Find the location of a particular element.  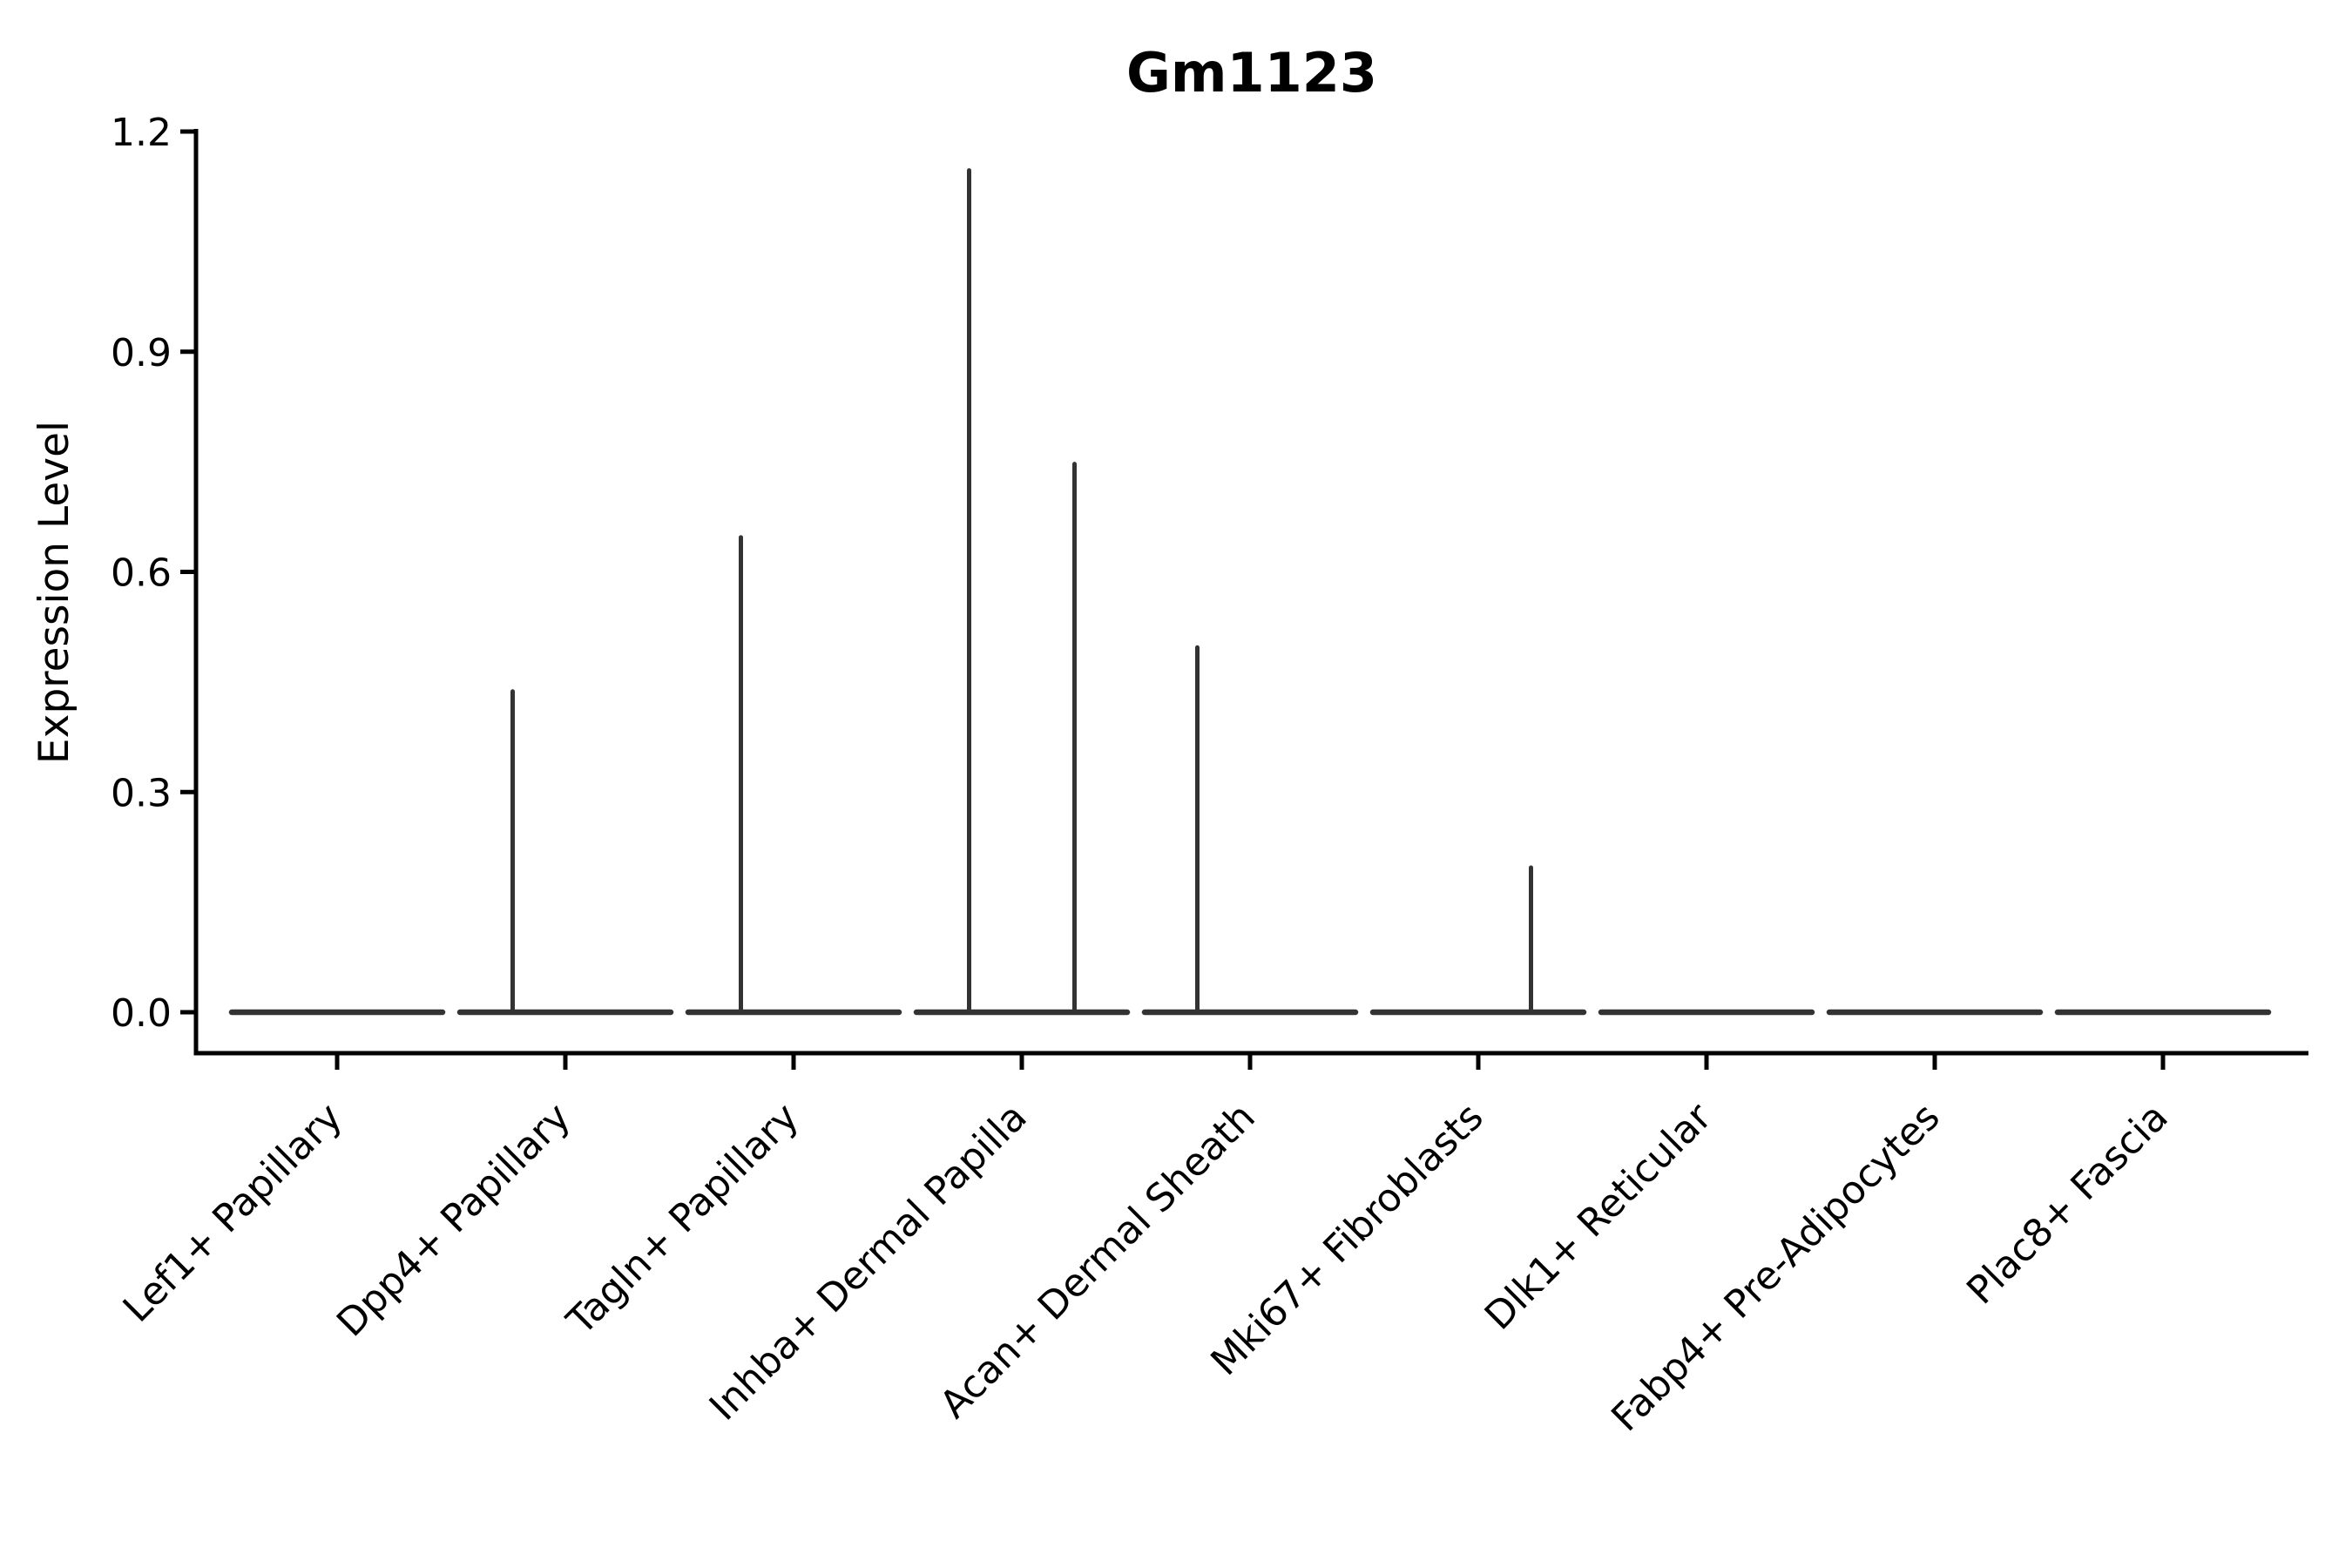

x-tick-label: Lef1+ Papillary is located at coordinates (233, 1213).